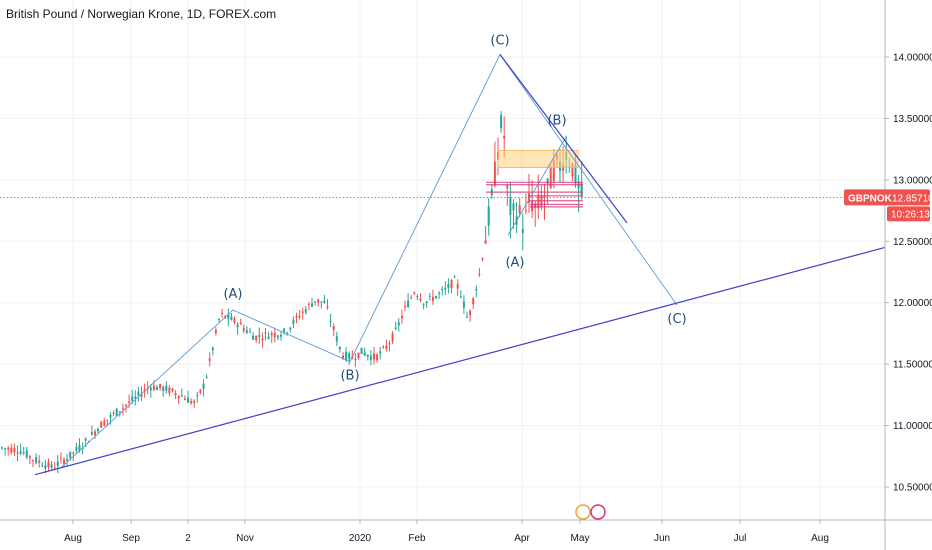 The height and width of the screenshot is (550, 932). Describe the element at coordinates (912, 58) in the screenshot. I see `price-label-0: 14.00000` at that location.